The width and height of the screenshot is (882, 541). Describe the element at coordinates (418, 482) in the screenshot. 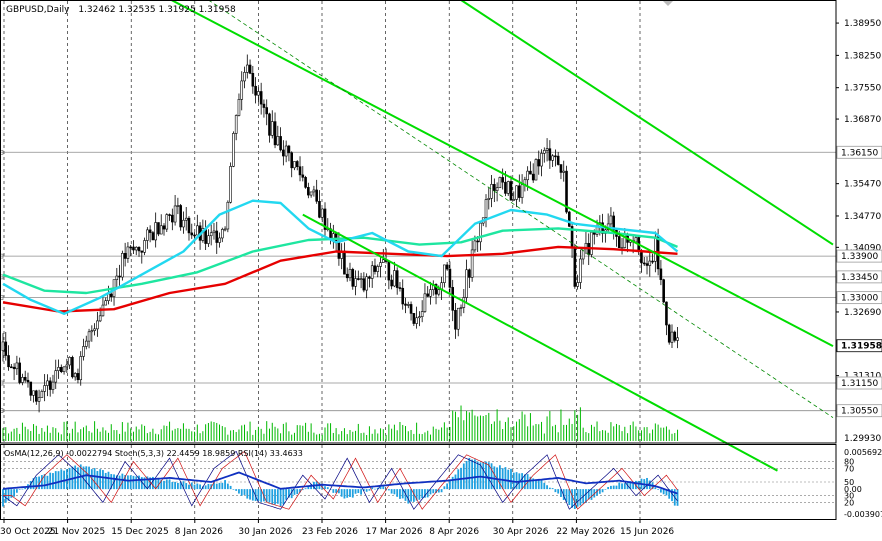

I see `oscillator-frame` at that location.